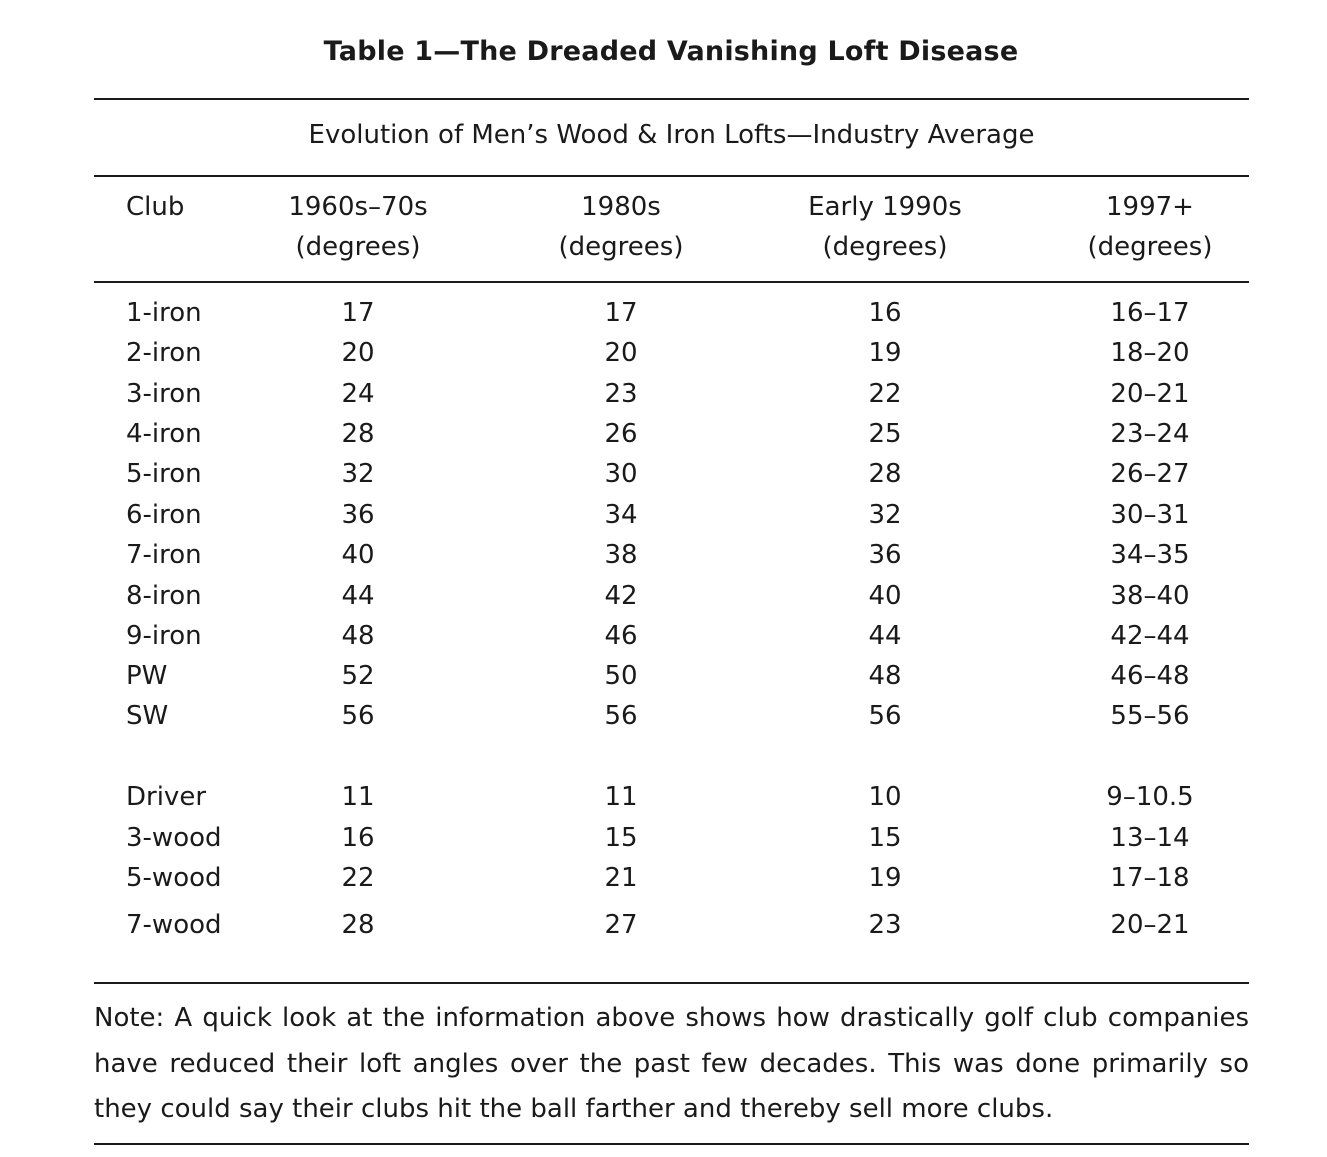 This screenshot has width=1327, height=1157. What do you see at coordinates (1150, 878) in the screenshot?
I see `loft-value-cell: 17–18` at bounding box center [1150, 878].